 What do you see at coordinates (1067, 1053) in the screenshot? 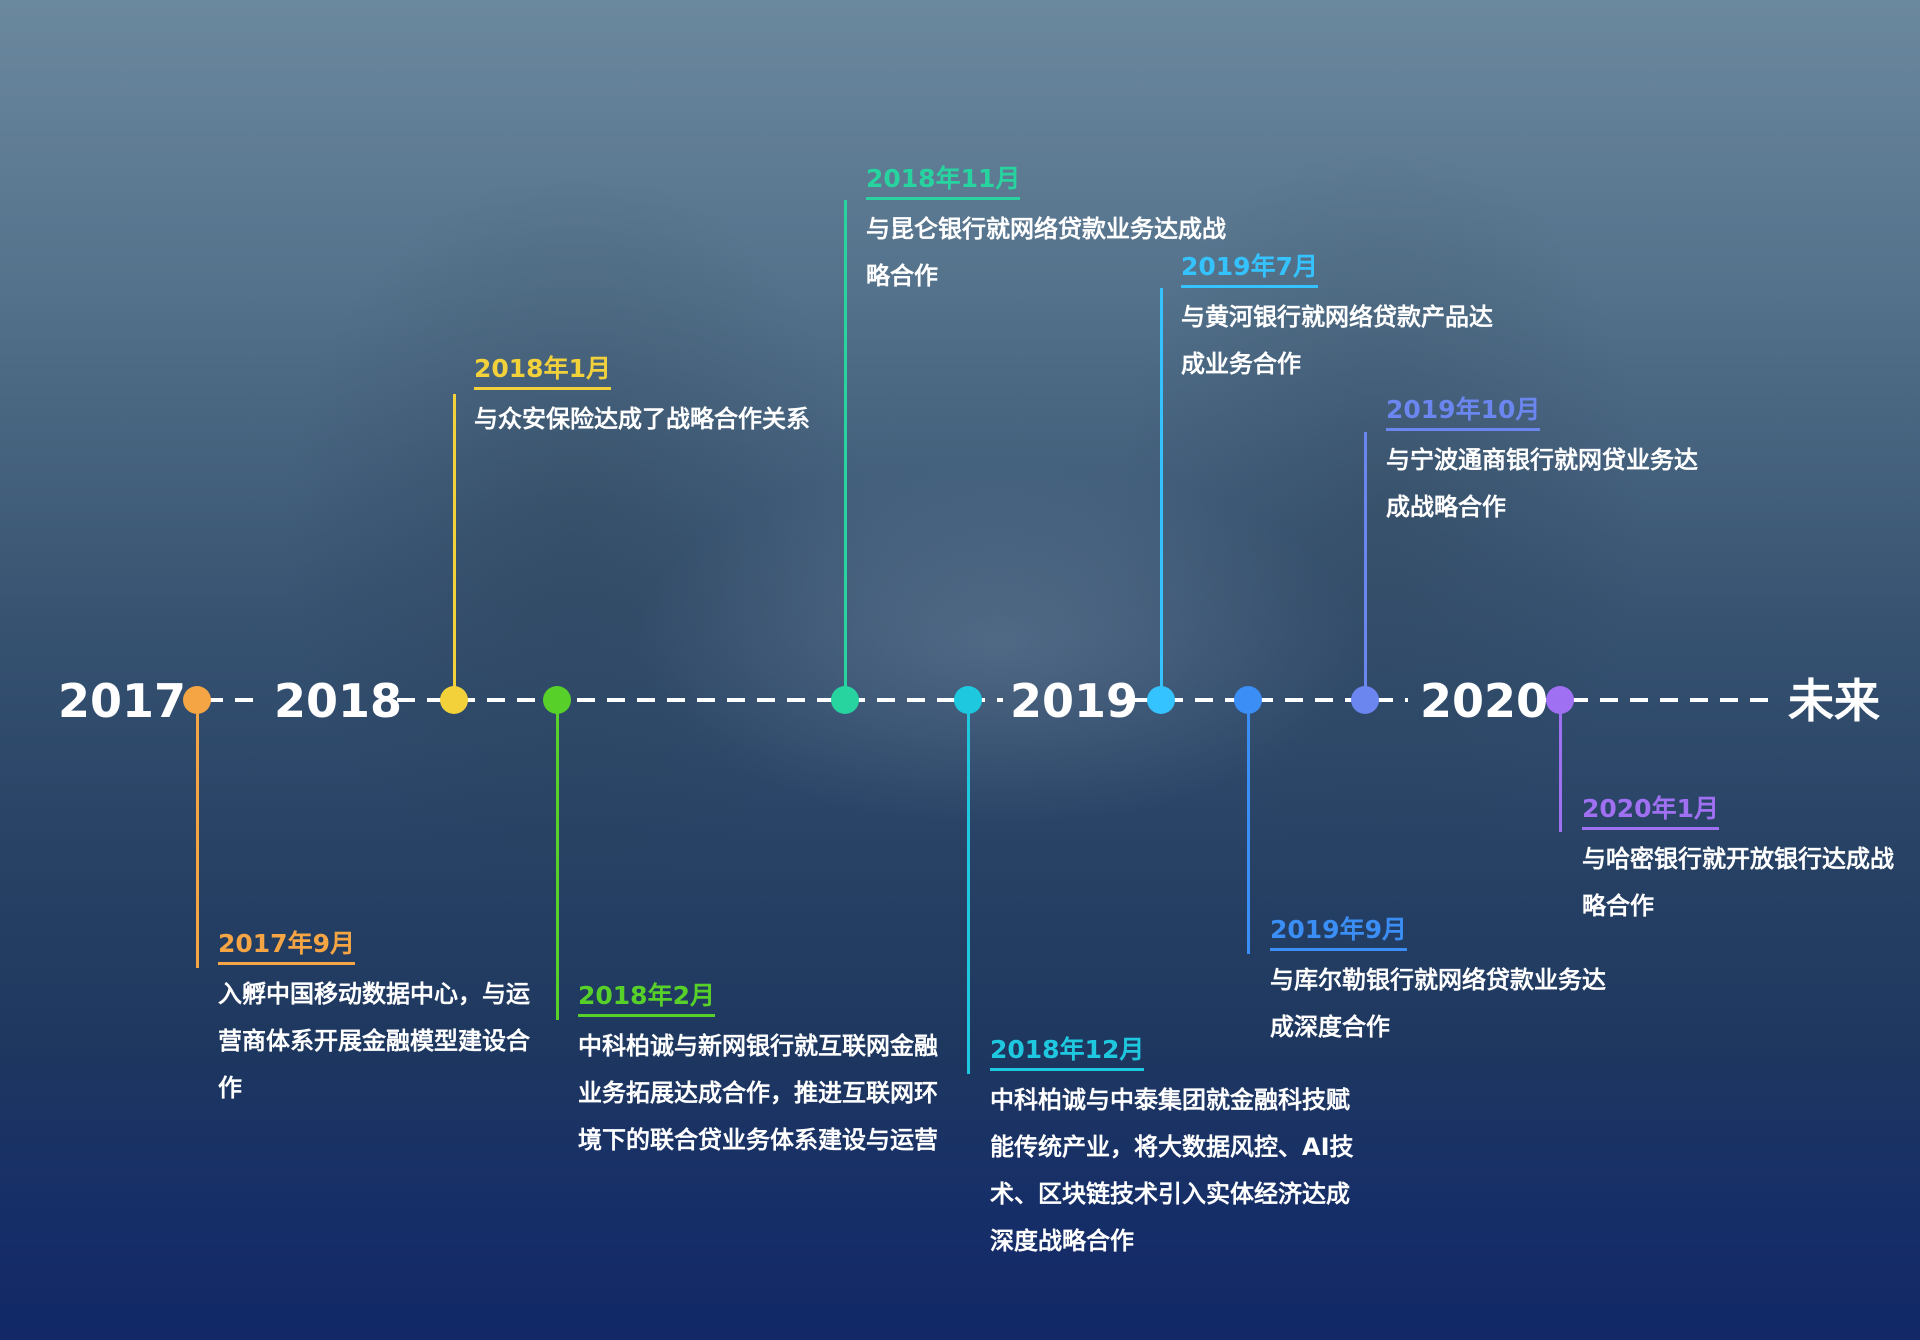
I see `event-date: 2018年12月` at bounding box center [1067, 1053].